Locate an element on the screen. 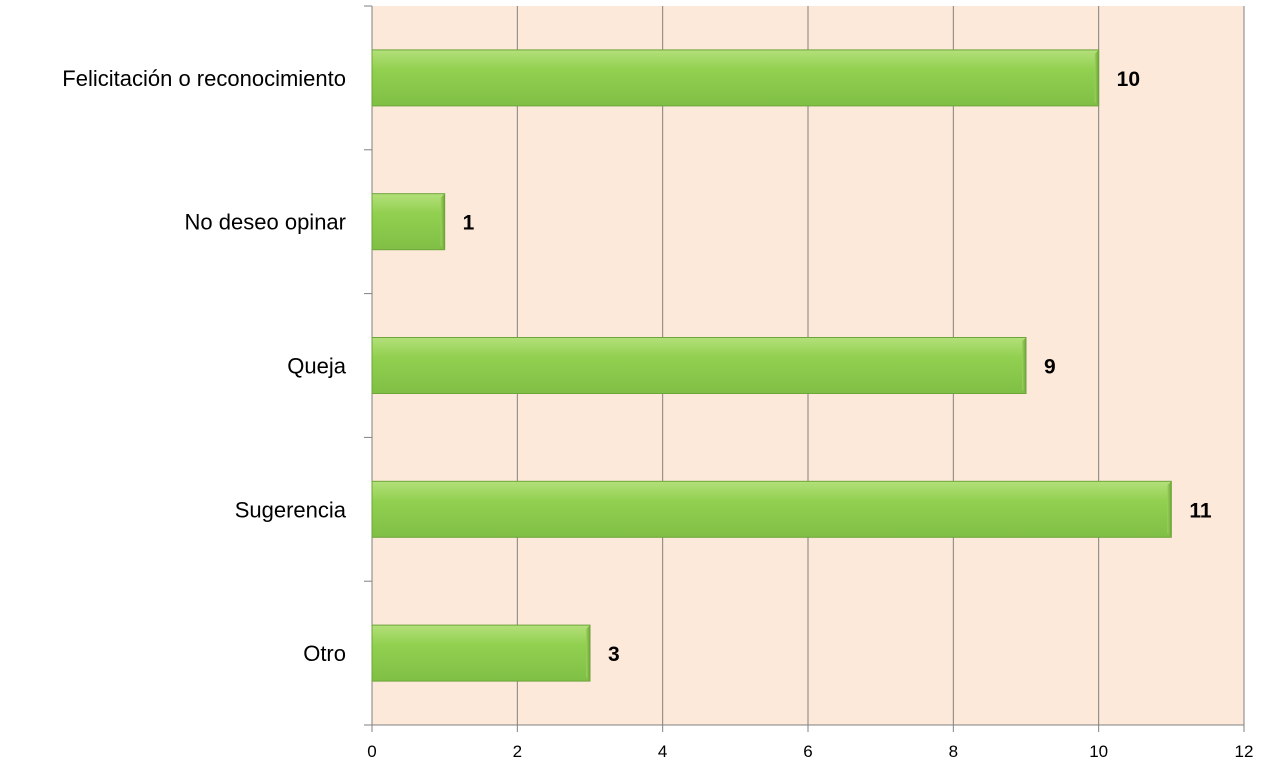  x-tick-label: 0 is located at coordinates (371, 751).